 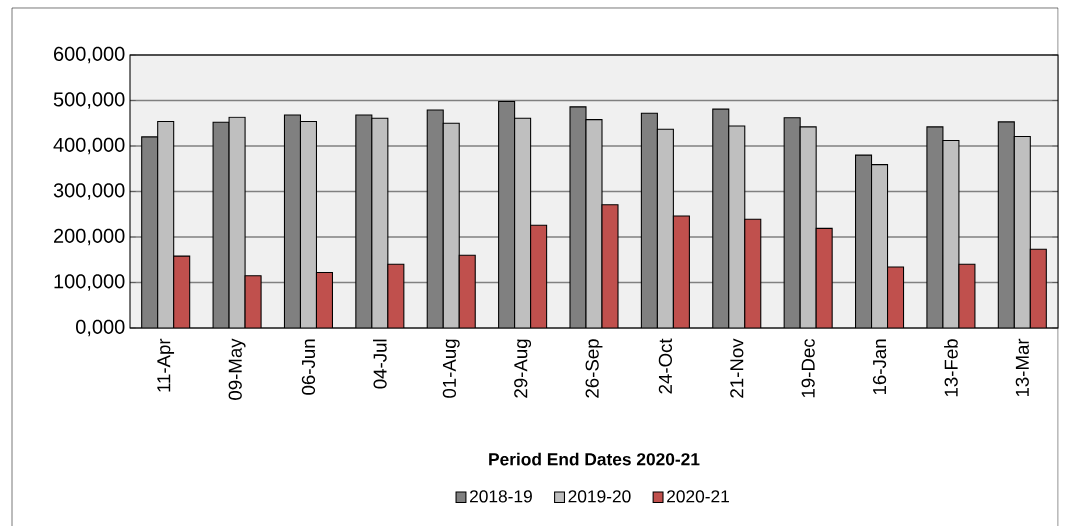 I want to click on x-tick-label: 13-Mar, so click(x=1022, y=367).